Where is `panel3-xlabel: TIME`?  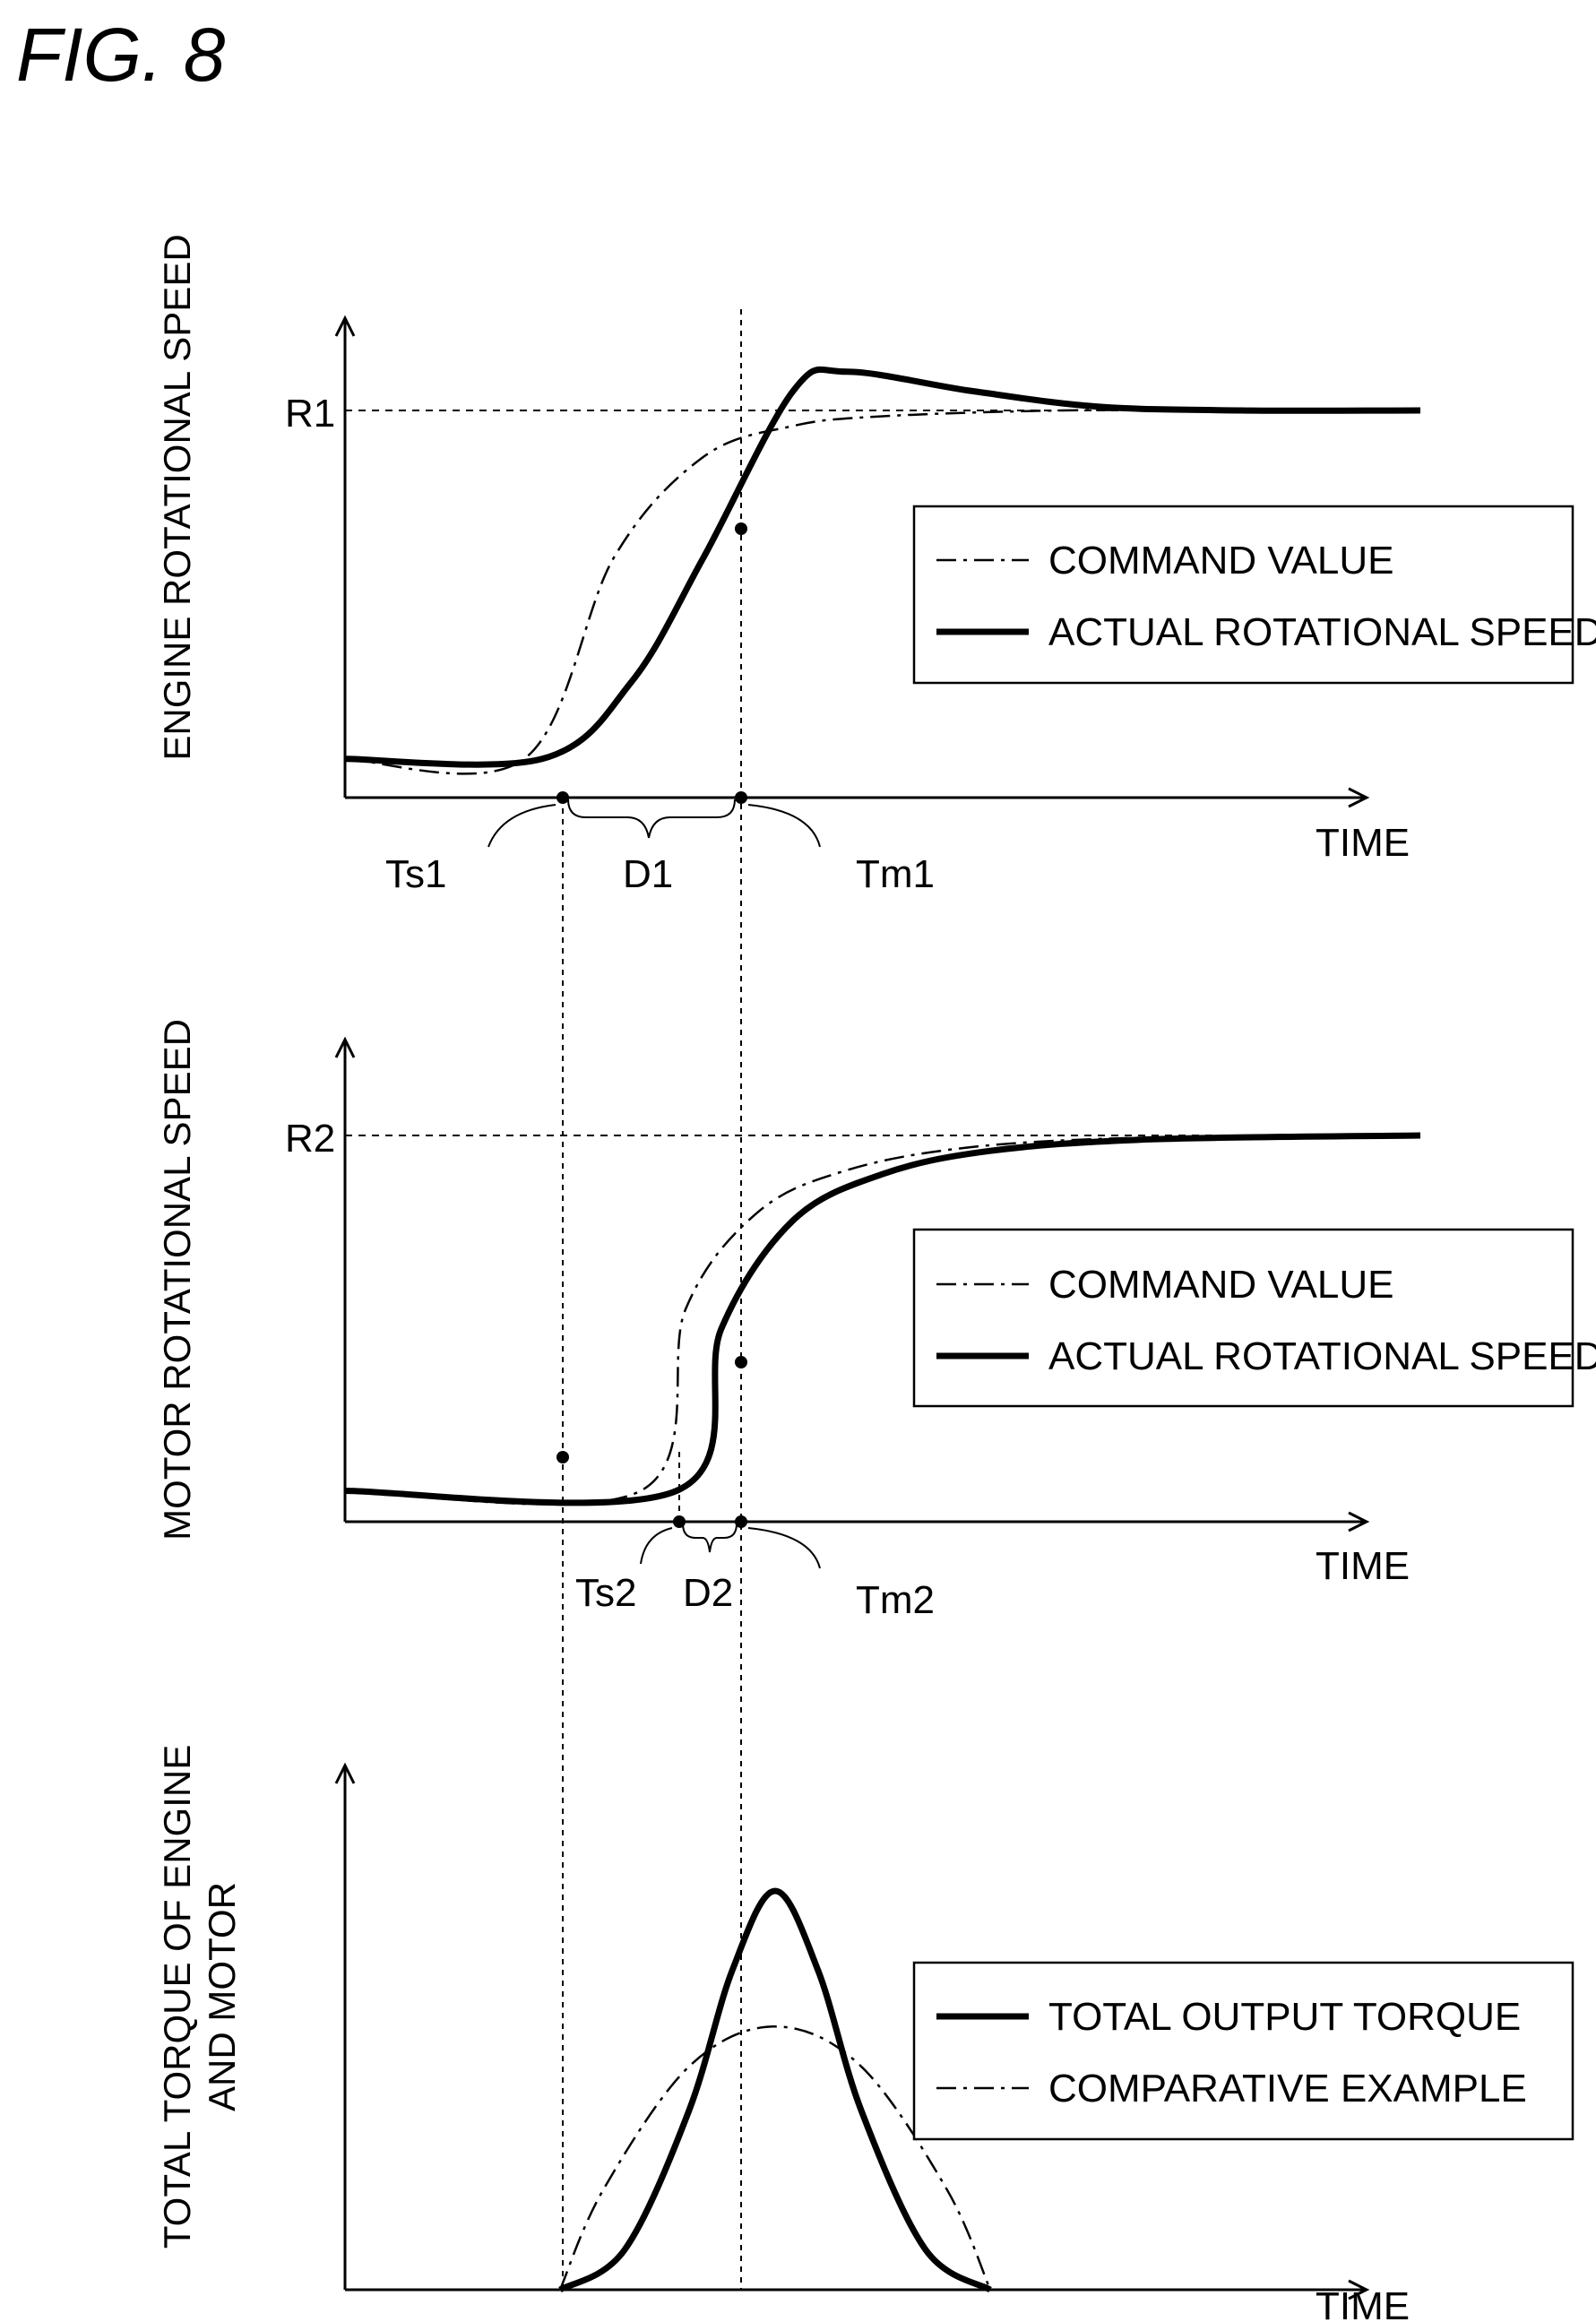
panel3-xlabel: TIME is located at coordinates (1363, 2303).